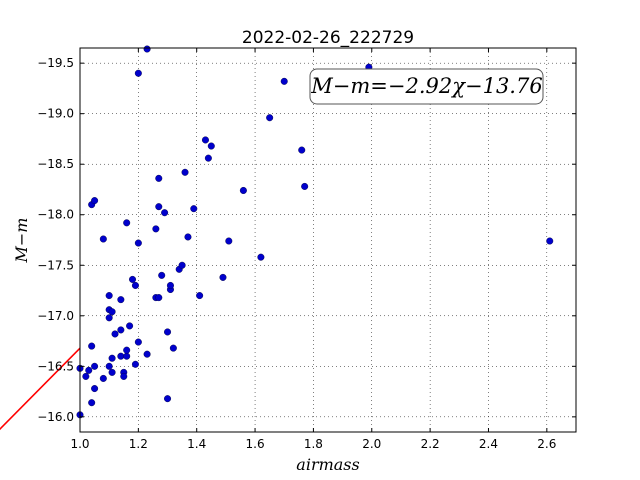  I want to click on y-axis-label: M−m, so click(21, 241).